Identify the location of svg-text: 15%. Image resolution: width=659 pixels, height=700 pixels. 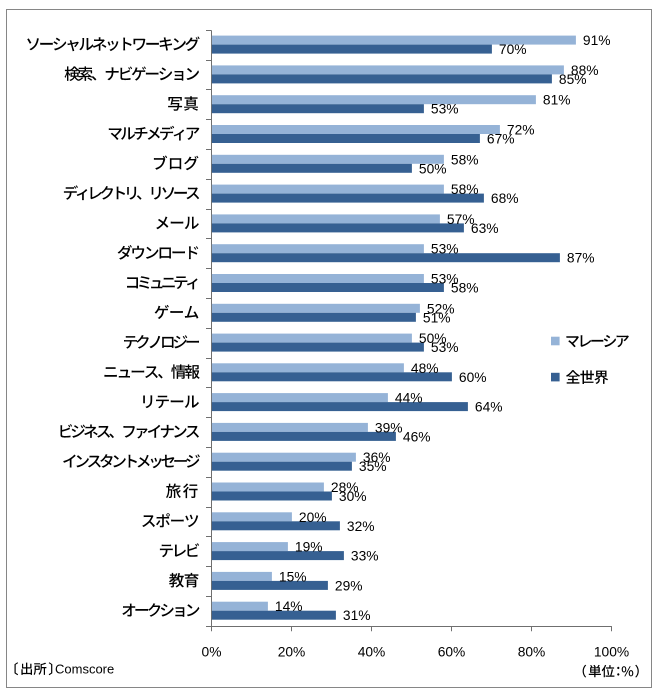
(293, 576).